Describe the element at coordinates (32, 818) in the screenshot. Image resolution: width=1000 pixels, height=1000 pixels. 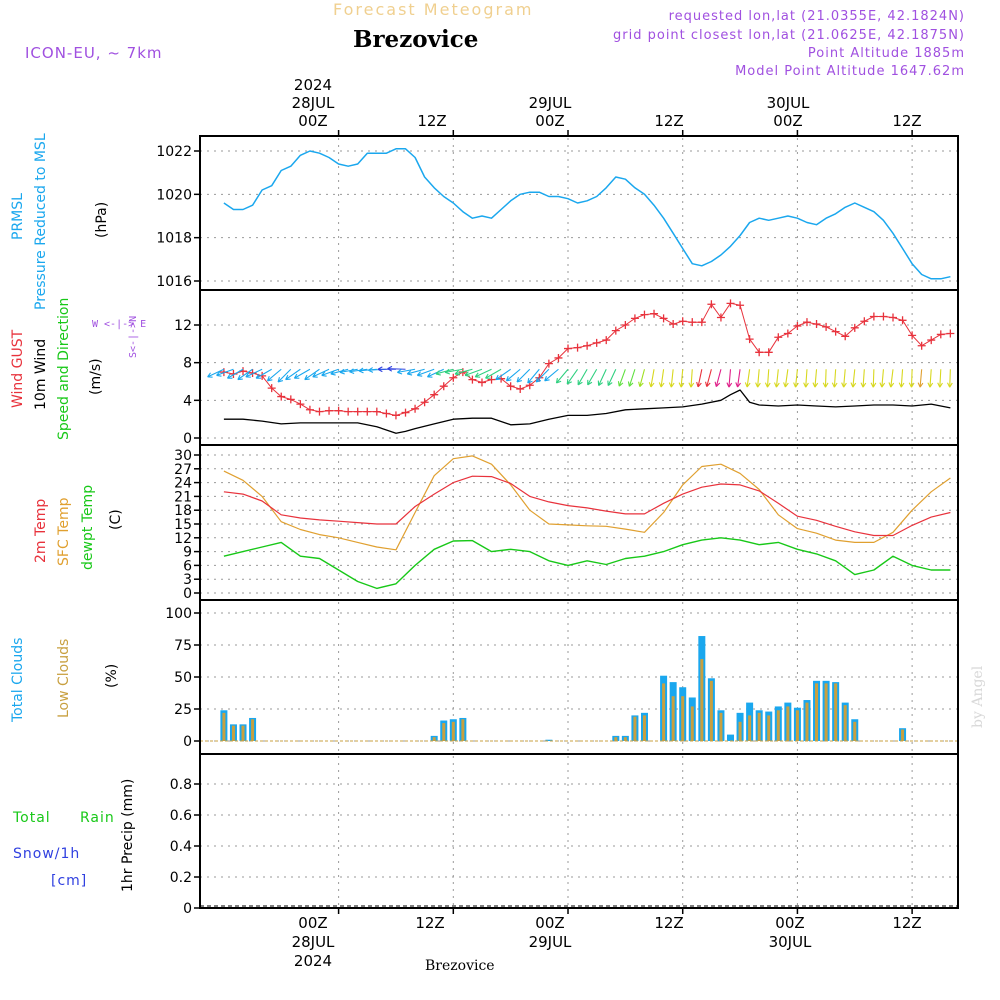
I see `rain-total-label: Total` at that location.